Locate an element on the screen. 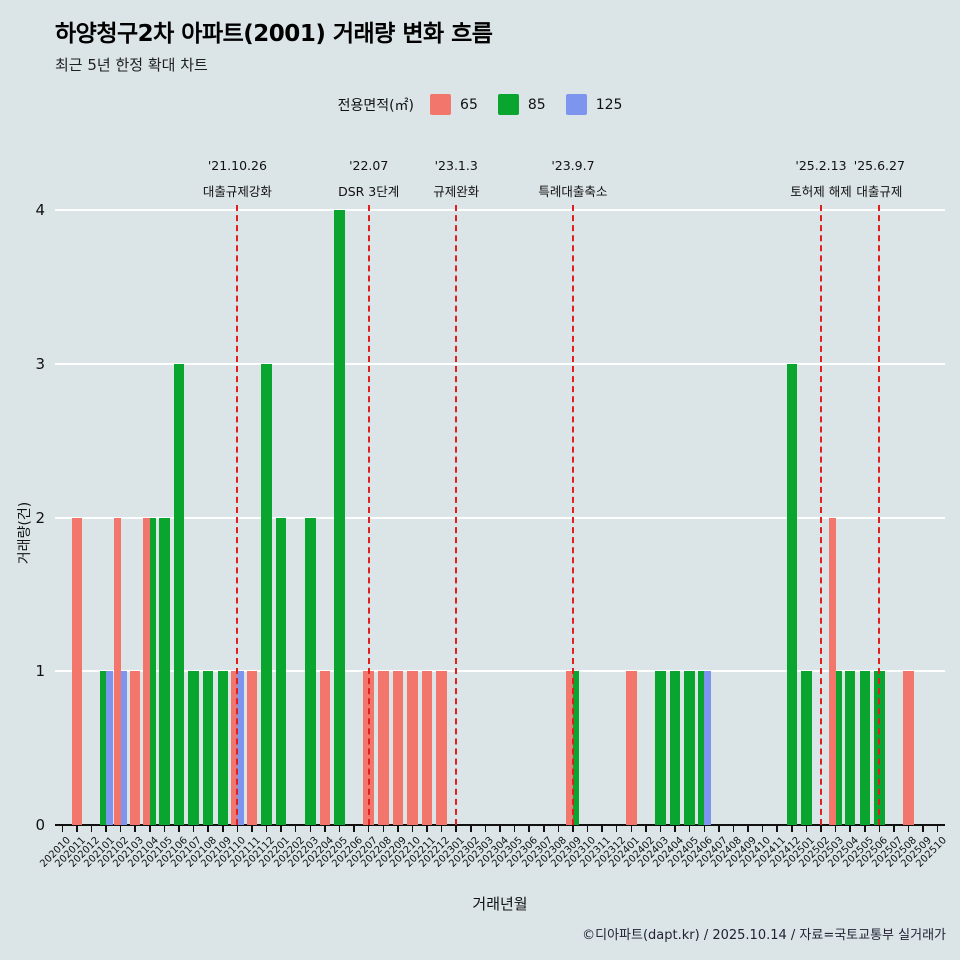  event-date: '23.1.3 is located at coordinates (456, 165).